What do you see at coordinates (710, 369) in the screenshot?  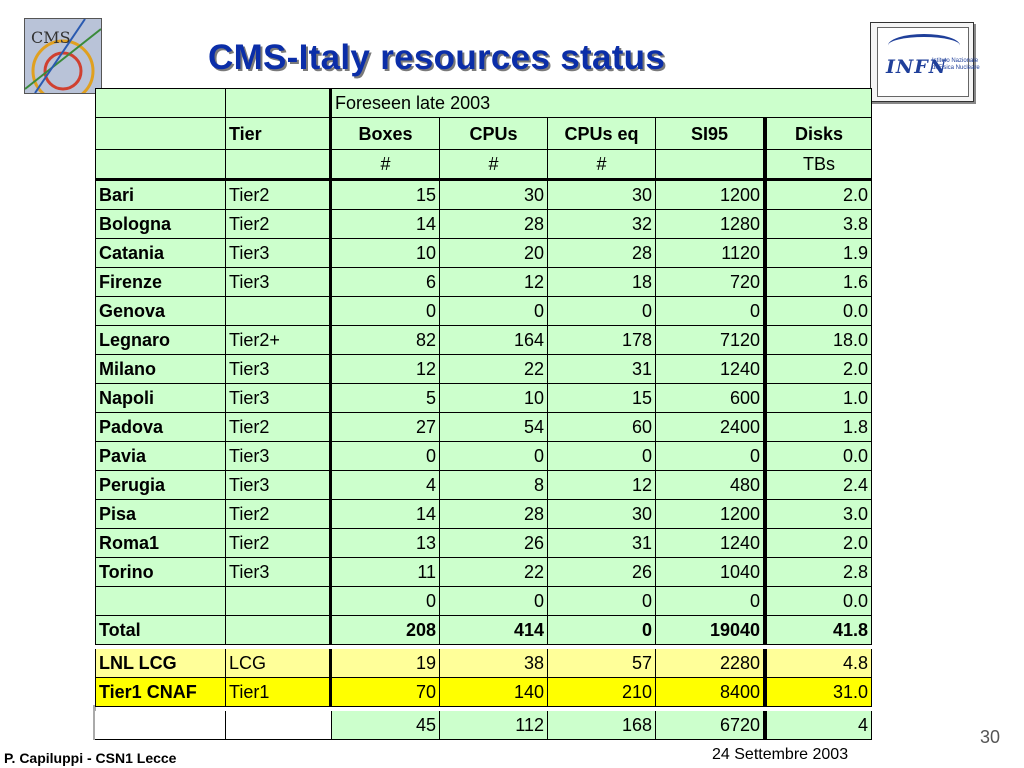 I see `table-row-value: 1240` at bounding box center [710, 369].